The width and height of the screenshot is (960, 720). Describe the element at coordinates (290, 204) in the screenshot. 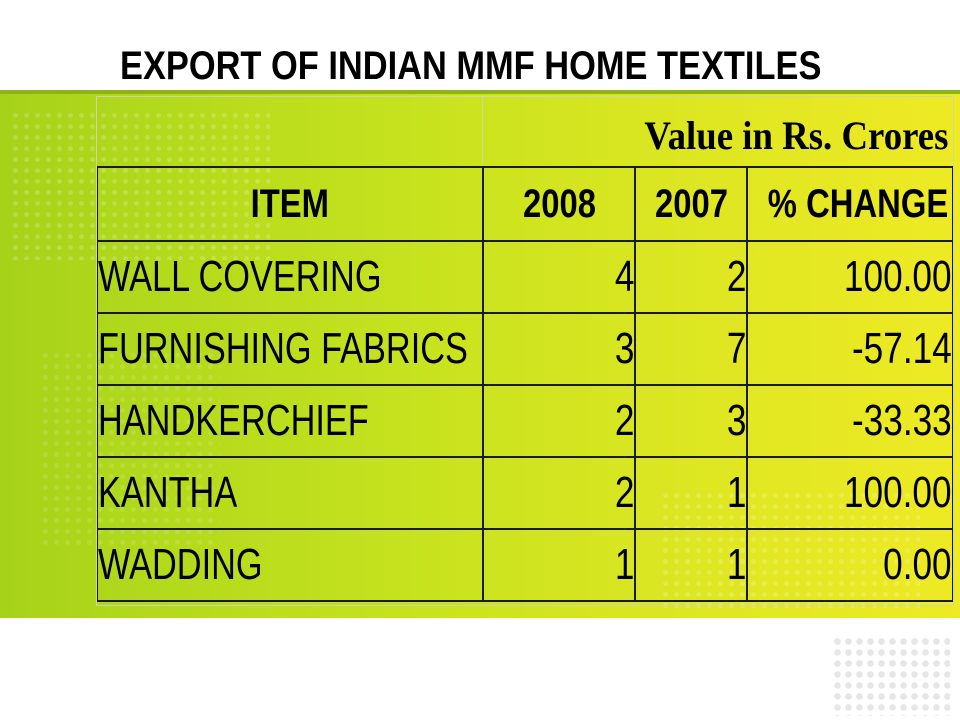

I see `column-header-item: ITEM` at that location.